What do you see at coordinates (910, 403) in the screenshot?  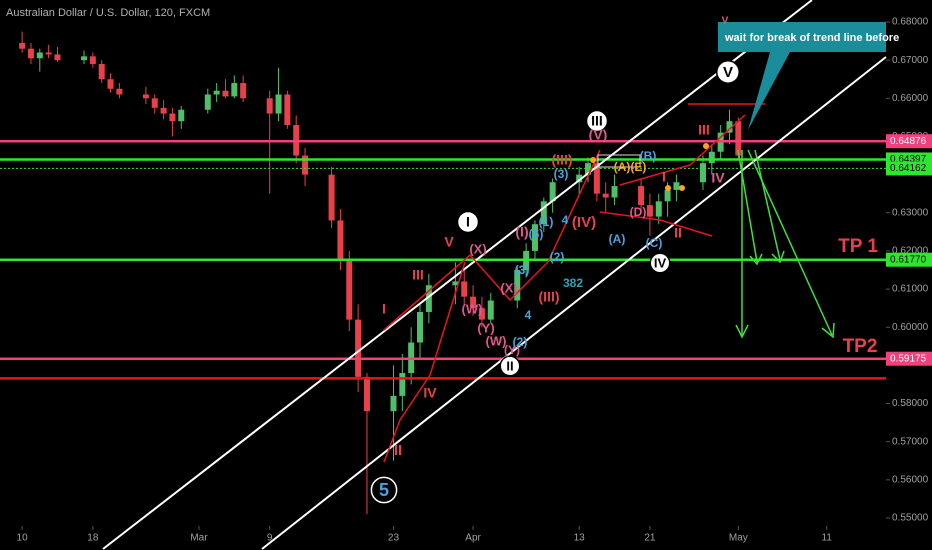 I see `y-tick-label: 0.58000` at bounding box center [910, 403].